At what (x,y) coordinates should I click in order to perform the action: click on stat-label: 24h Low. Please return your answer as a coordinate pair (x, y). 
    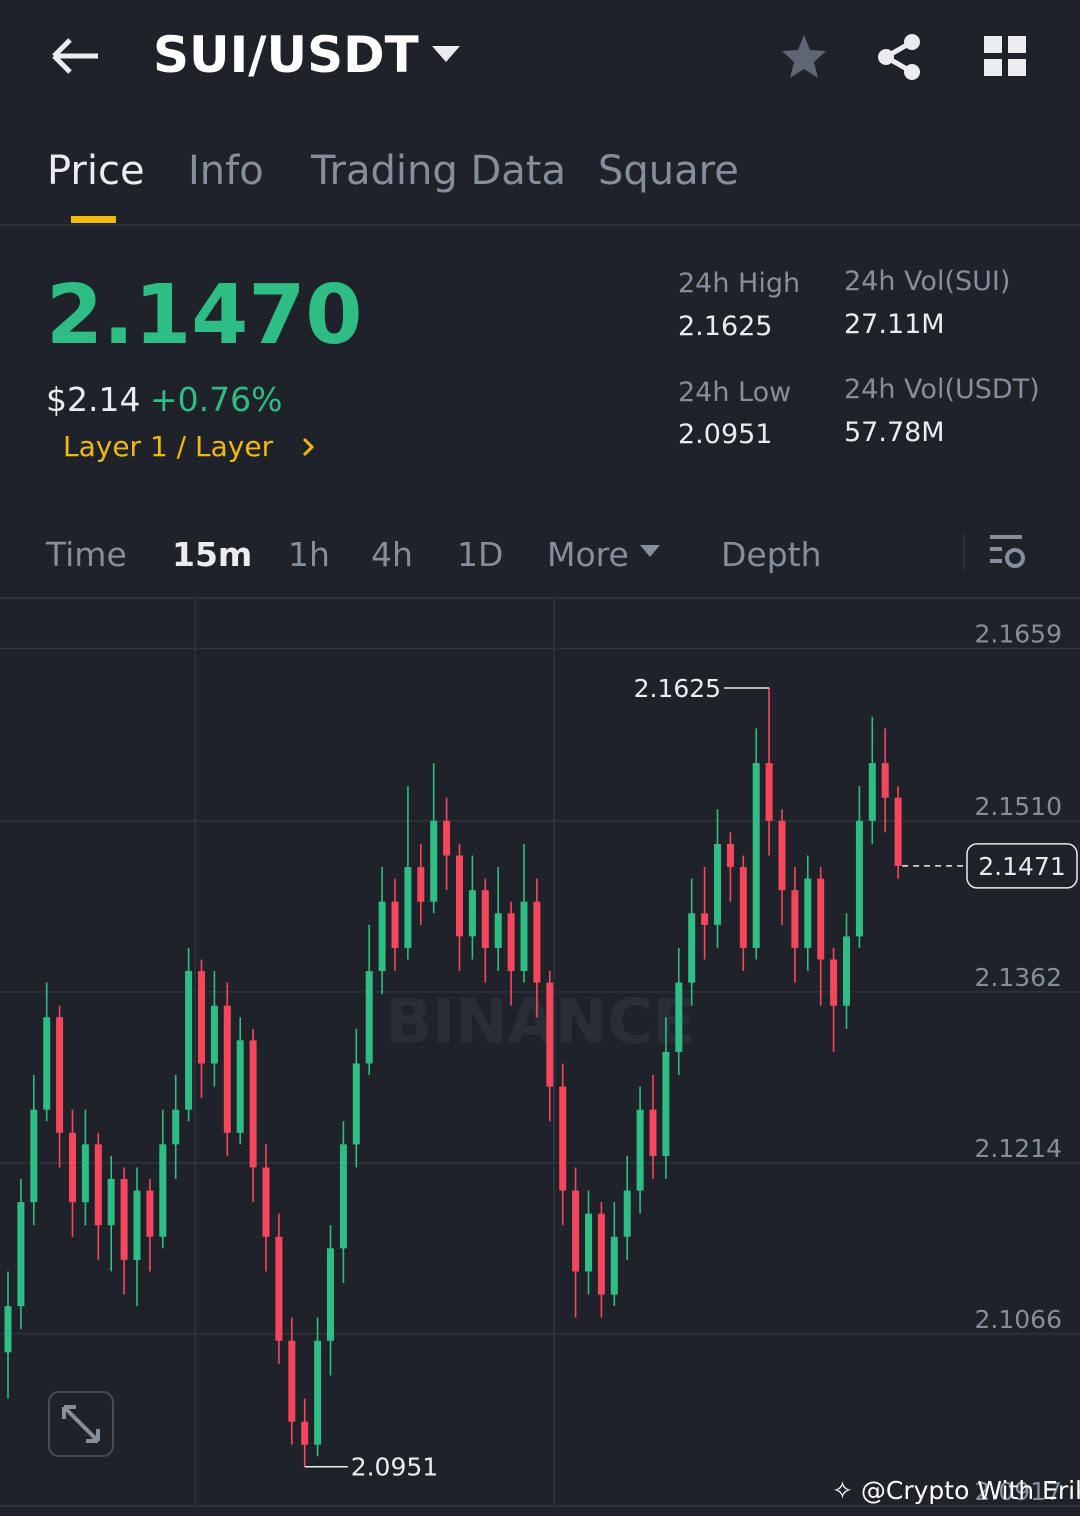
    Looking at the image, I should click on (735, 392).